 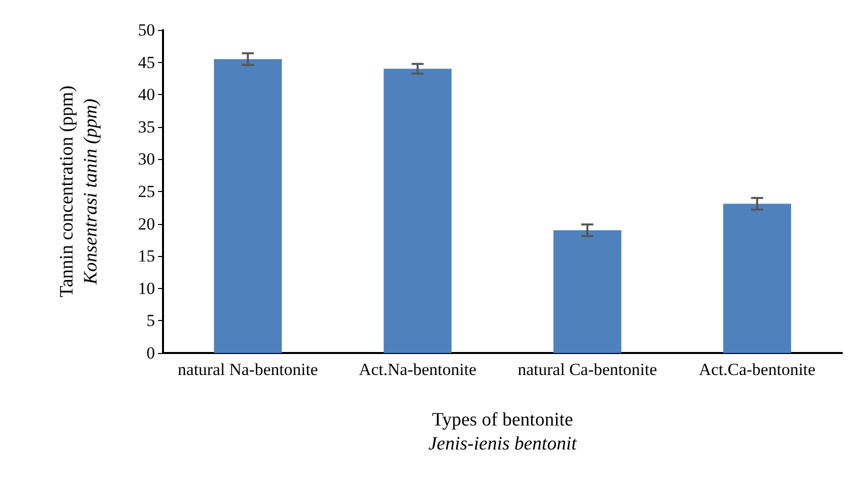 I want to click on y-tick-label: 10, so click(x=146, y=288).